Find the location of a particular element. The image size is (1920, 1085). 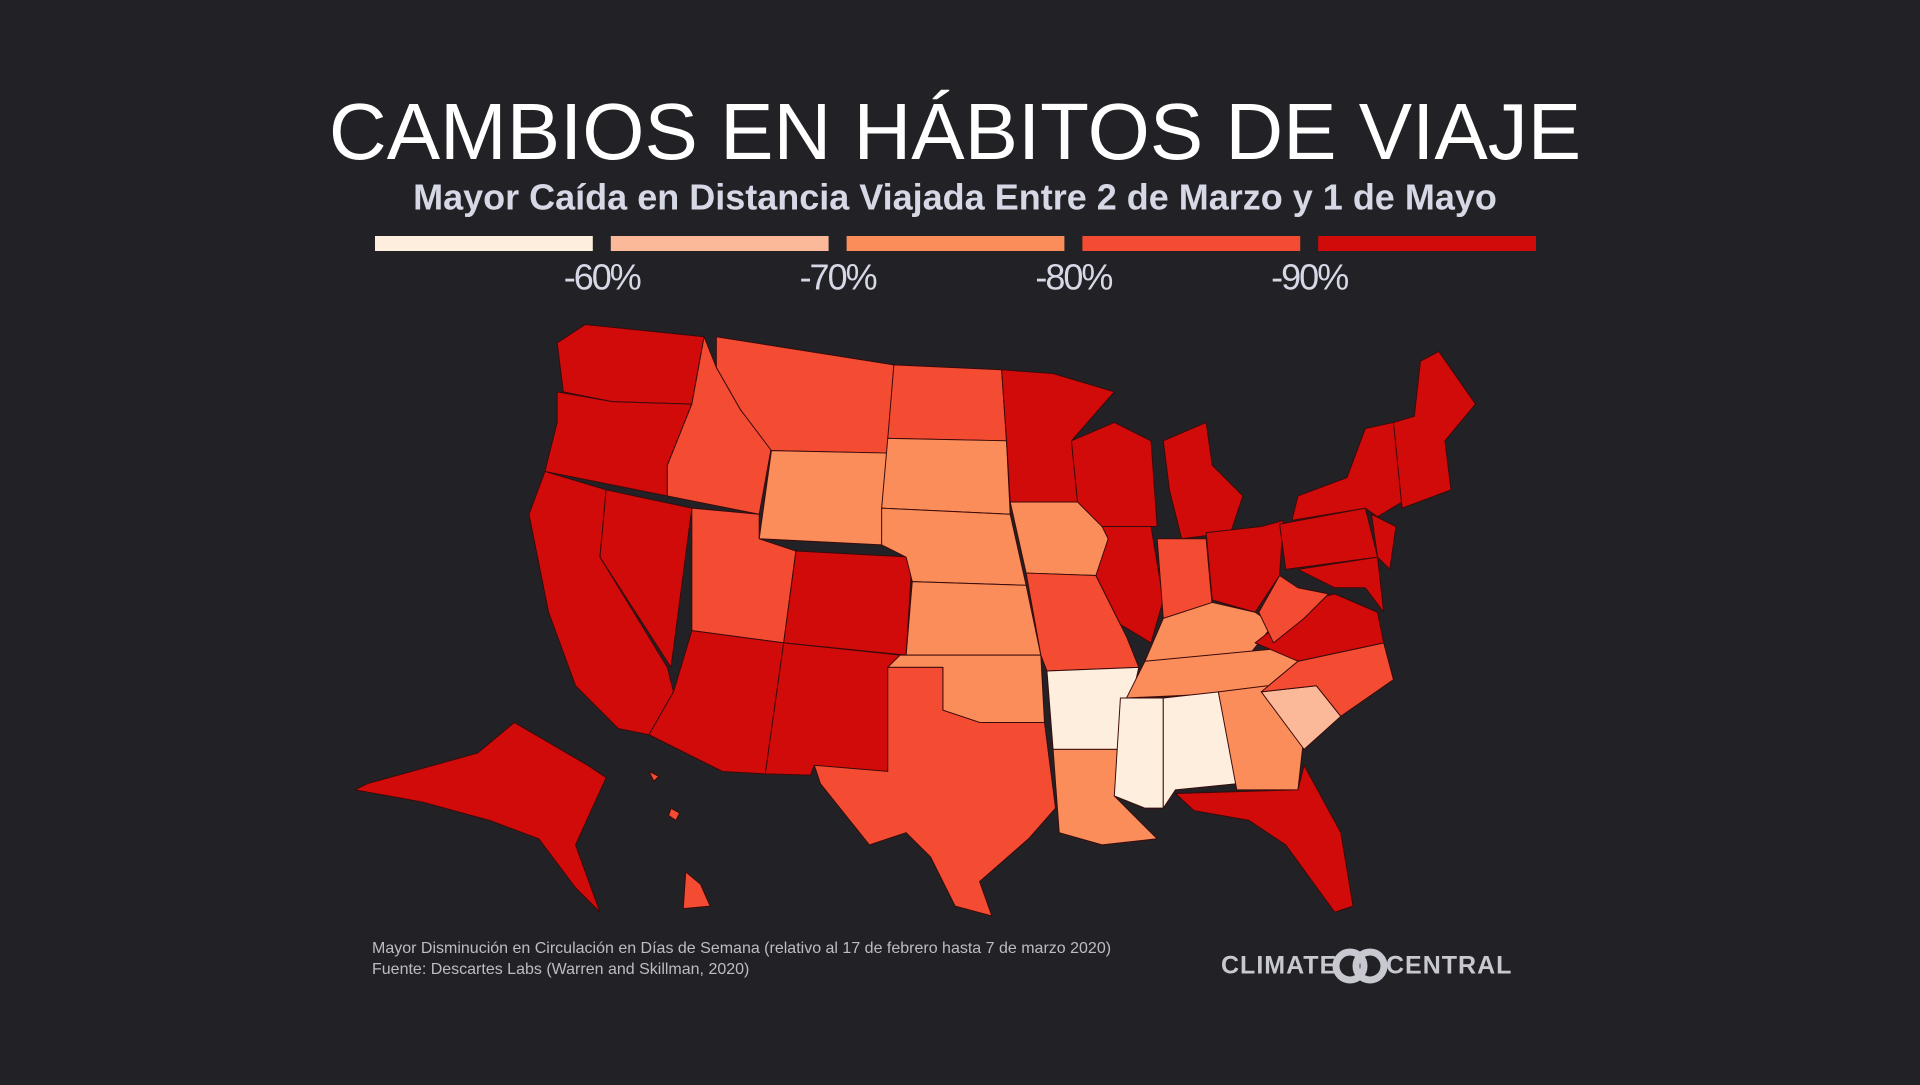

legend: -60% -70% -80% -90% is located at coordinates (955, 267).